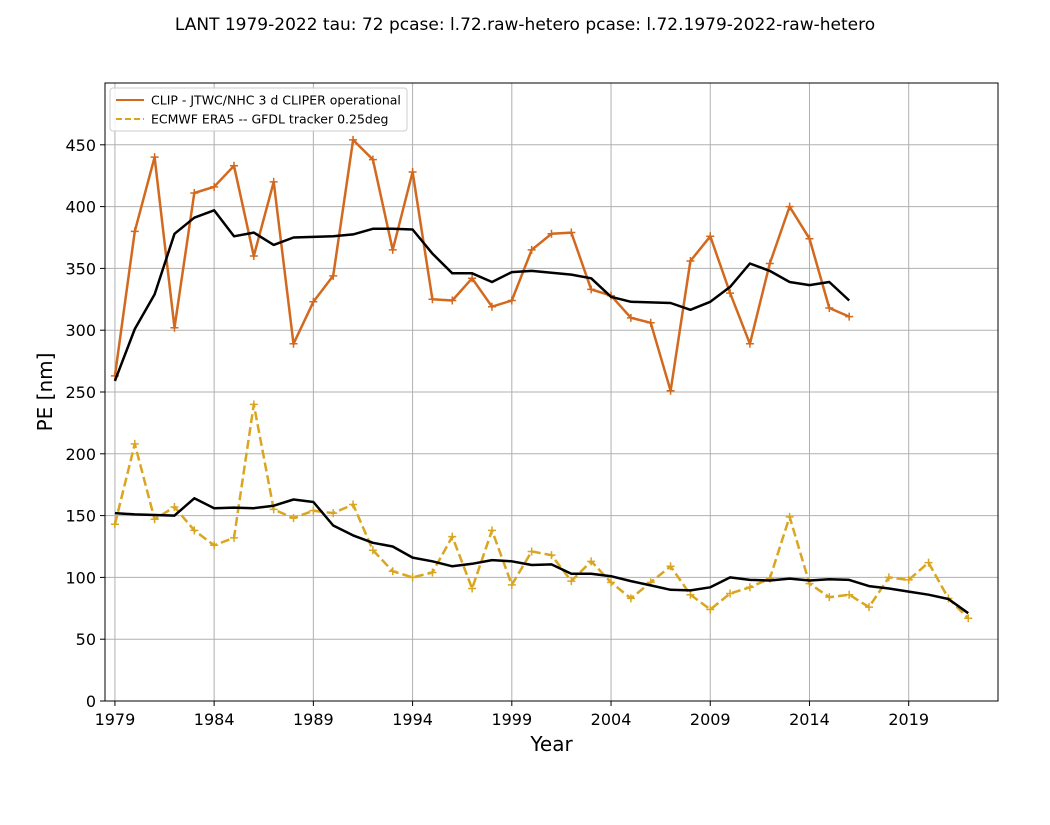  What do you see at coordinates (80, 207) in the screenshot?
I see `y-tick-label: 400` at bounding box center [80, 207].